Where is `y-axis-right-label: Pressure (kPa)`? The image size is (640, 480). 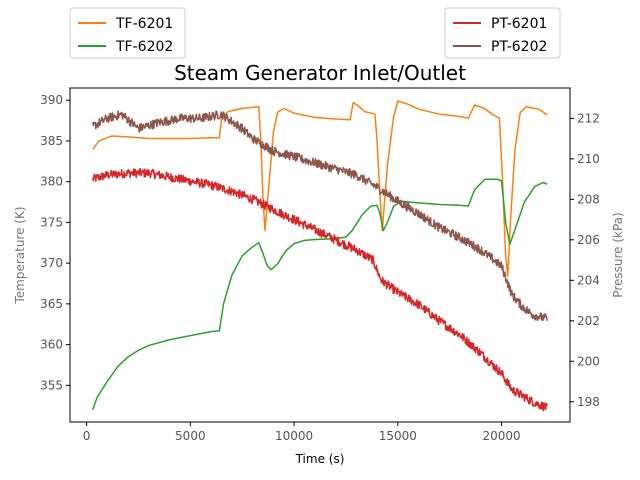
y-axis-right-label: Pressure (kPa) is located at coordinates (618, 254).